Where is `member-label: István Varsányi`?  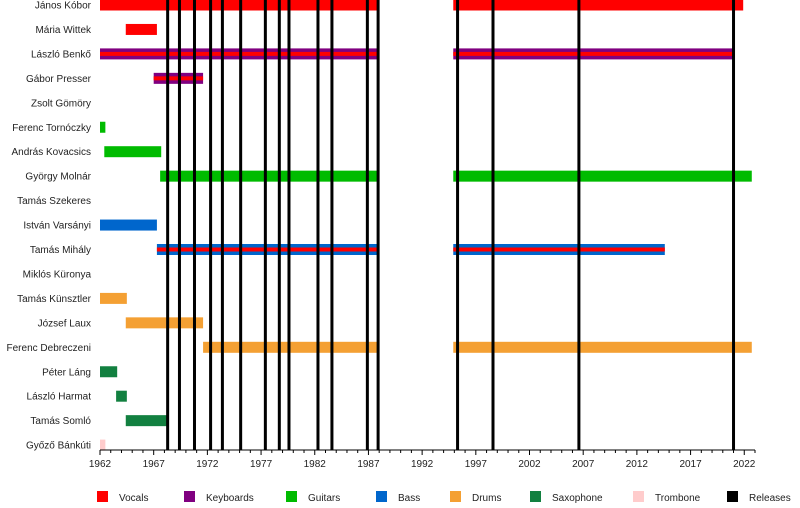
member-label: István Varsányi is located at coordinates (57, 226).